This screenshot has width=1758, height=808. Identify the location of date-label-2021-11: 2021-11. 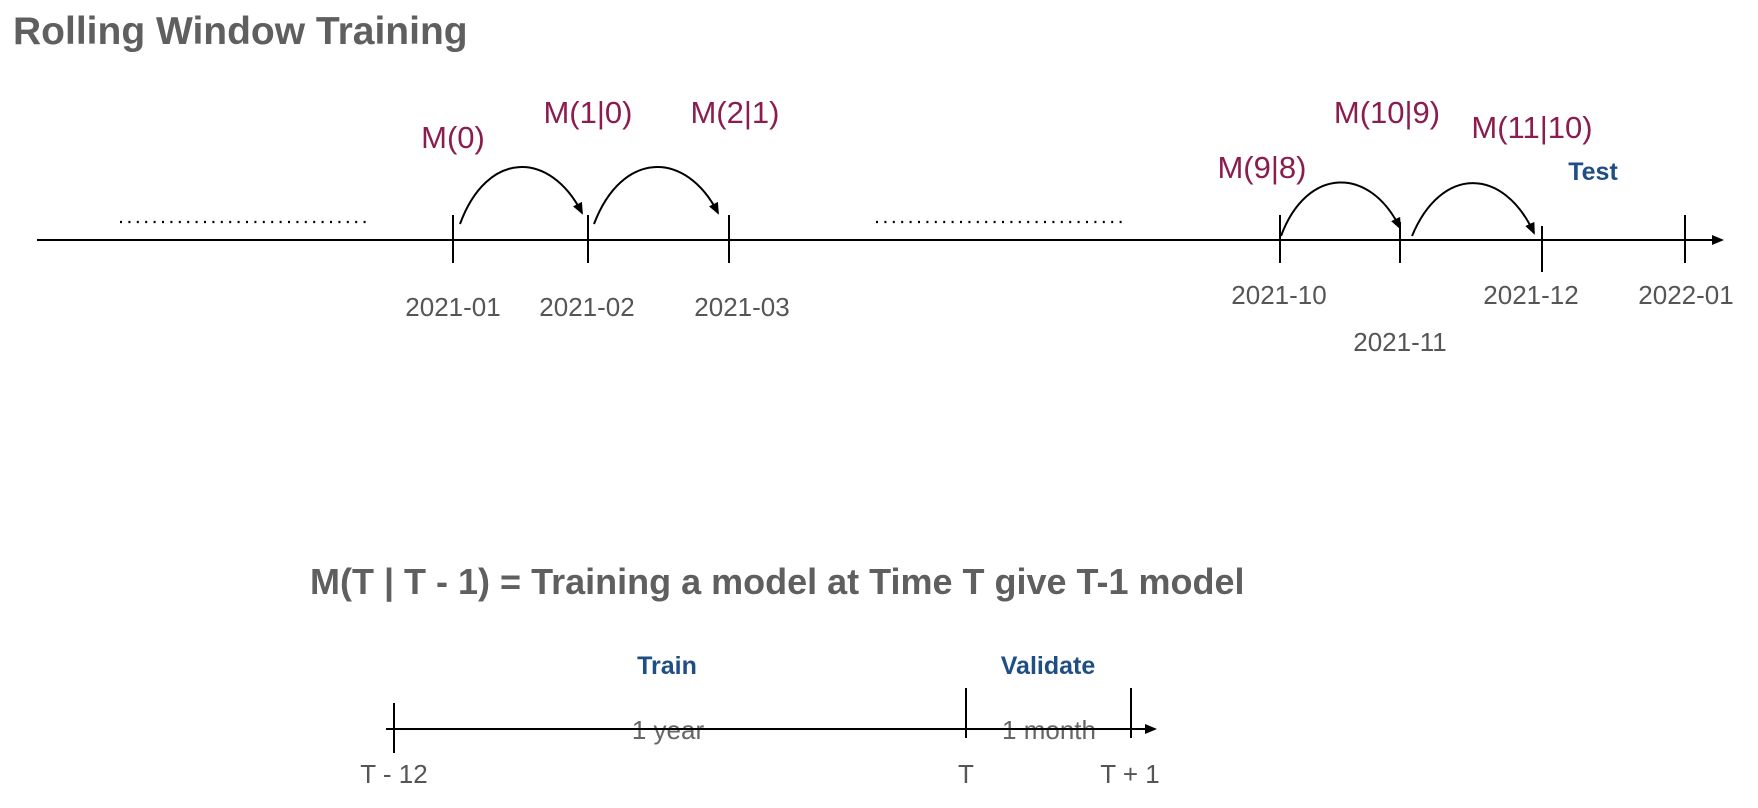
(1400, 342).